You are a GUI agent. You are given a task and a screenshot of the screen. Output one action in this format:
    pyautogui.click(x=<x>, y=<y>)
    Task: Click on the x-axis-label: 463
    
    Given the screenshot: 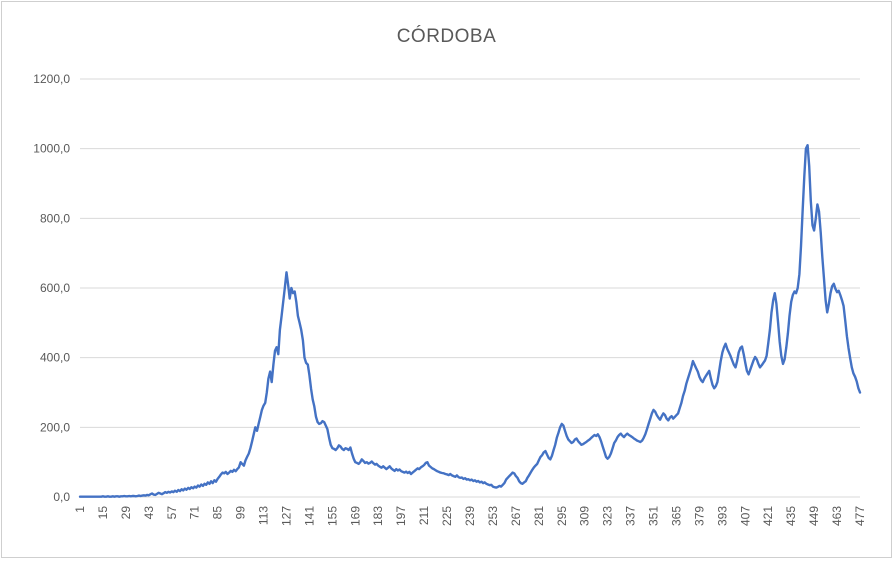 What is the action you would take?
    pyautogui.click(x=837, y=516)
    